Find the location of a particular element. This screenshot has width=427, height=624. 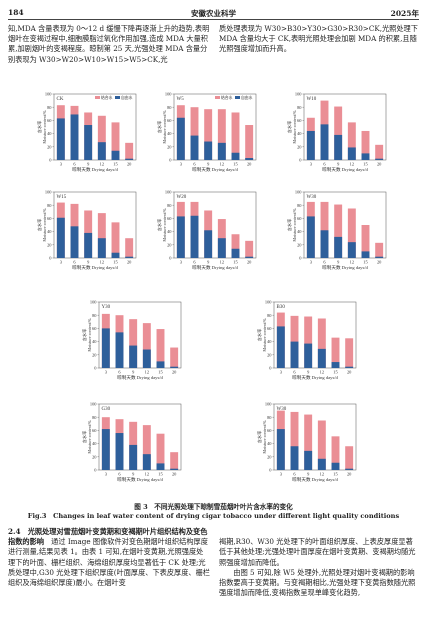

legend-label-free: 自由水 is located at coordinates (127, 97).